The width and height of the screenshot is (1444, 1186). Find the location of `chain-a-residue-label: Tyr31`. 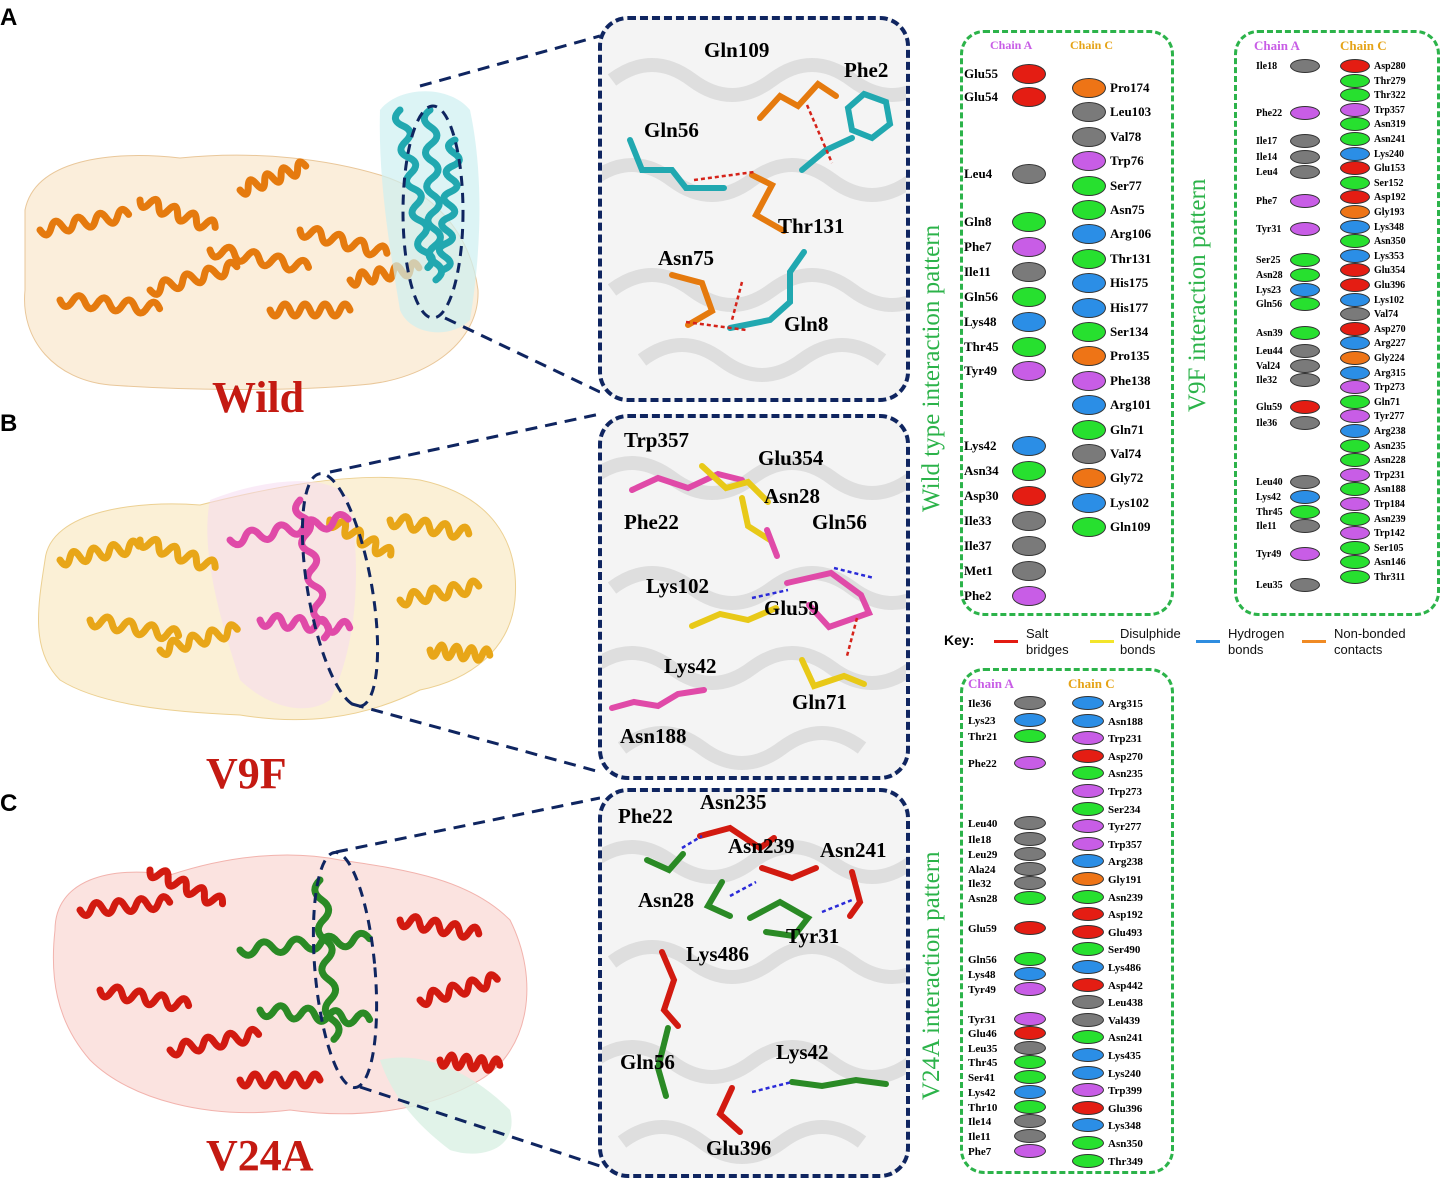

chain-a-residue-label: Tyr31 is located at coordinates (982, 1020).